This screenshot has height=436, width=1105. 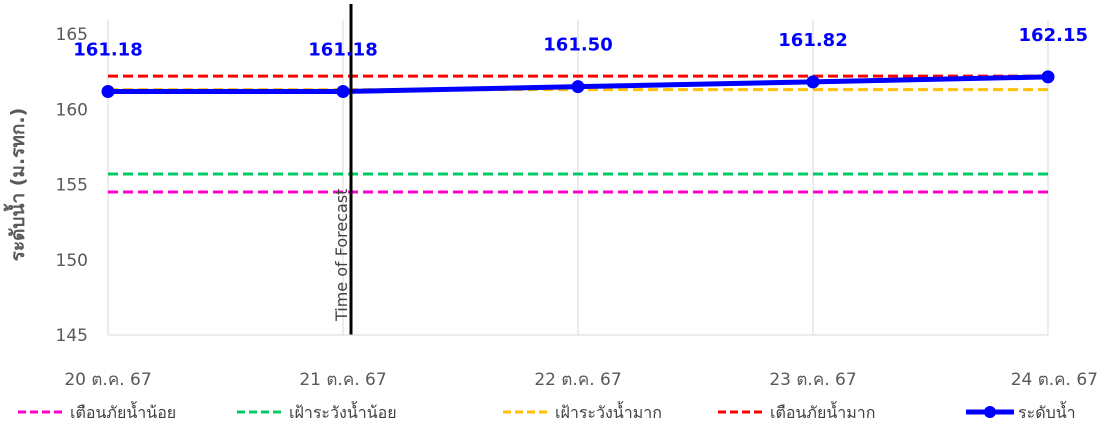 What do you see at coordinates (72, 35) in the screenshot?
I see `y-tick-label-165: 165` at bounding box center [72, 35].